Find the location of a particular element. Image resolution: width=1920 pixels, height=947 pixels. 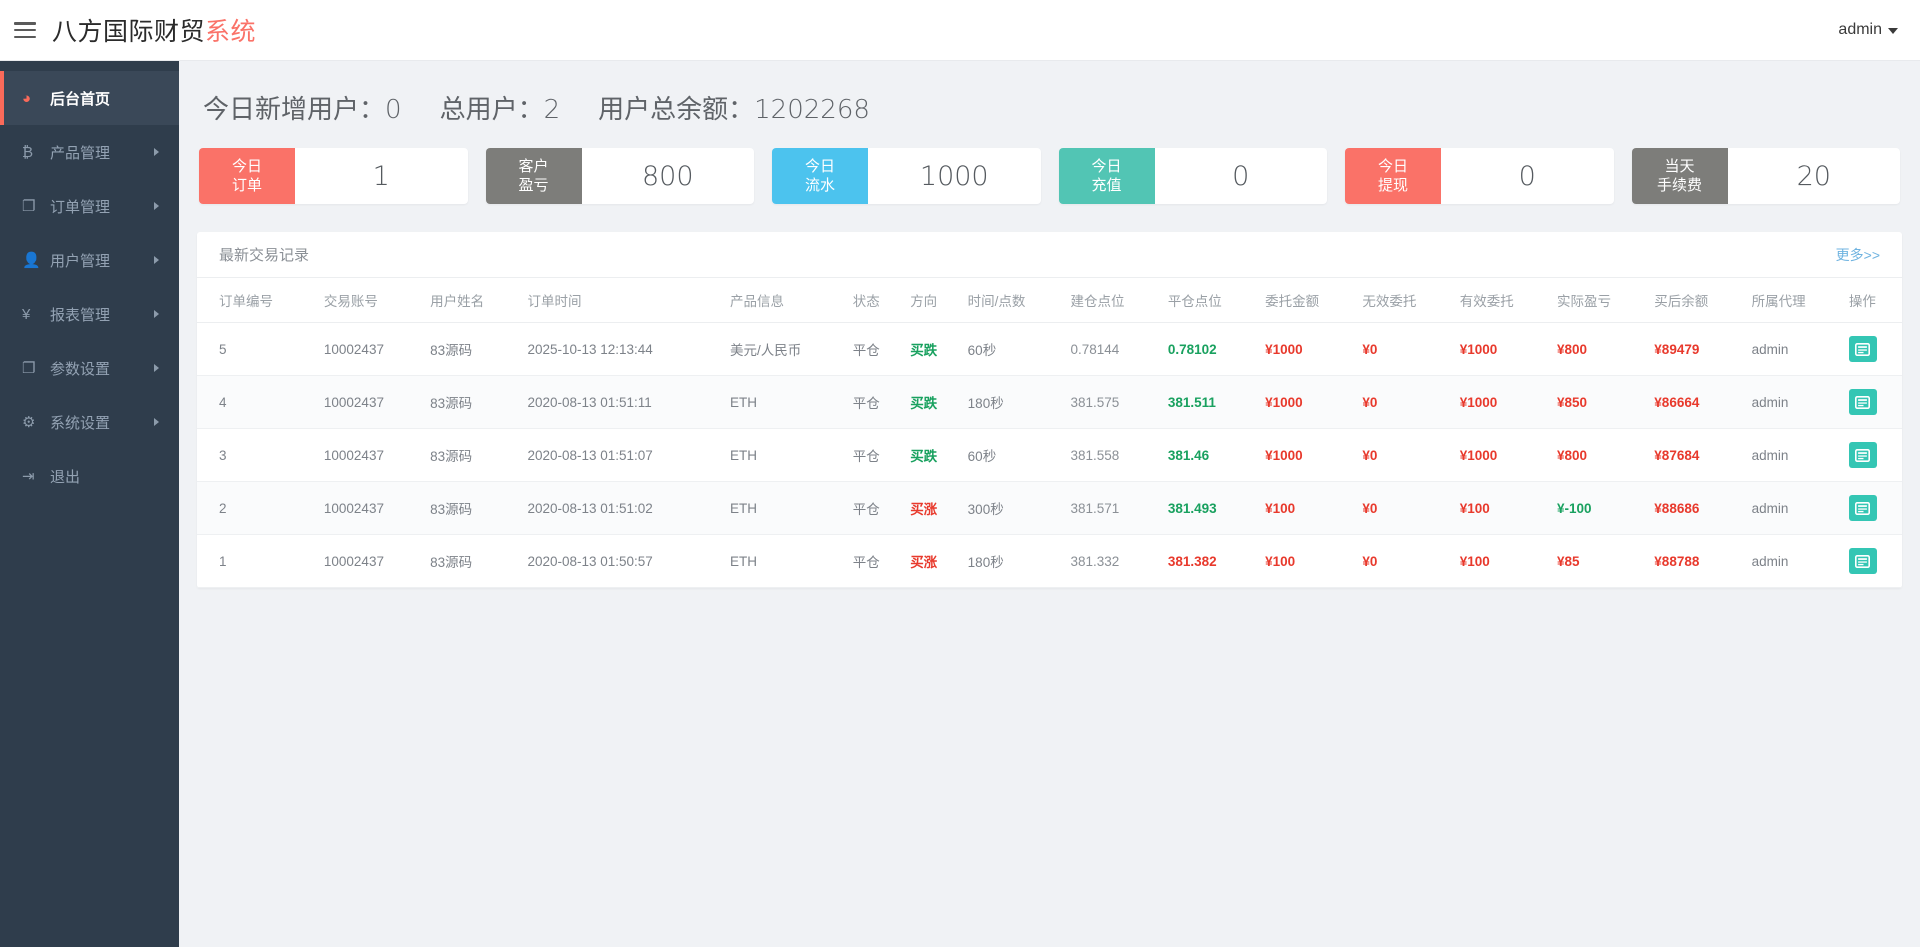

column-header-11: 无效委托 is located at coordinates (1405, 300).